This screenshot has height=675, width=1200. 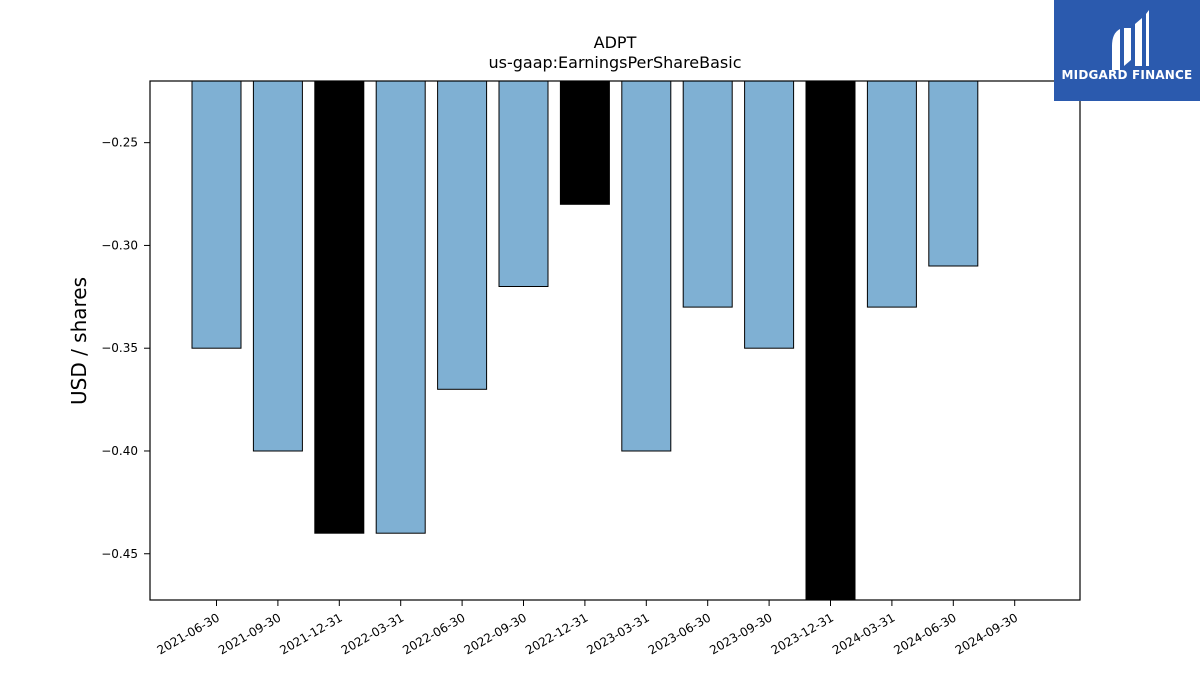 What do you see at coordinates (615, 42) in the screenshot?
I see `chart-title: ADPT` at bounding box center [615, 42].